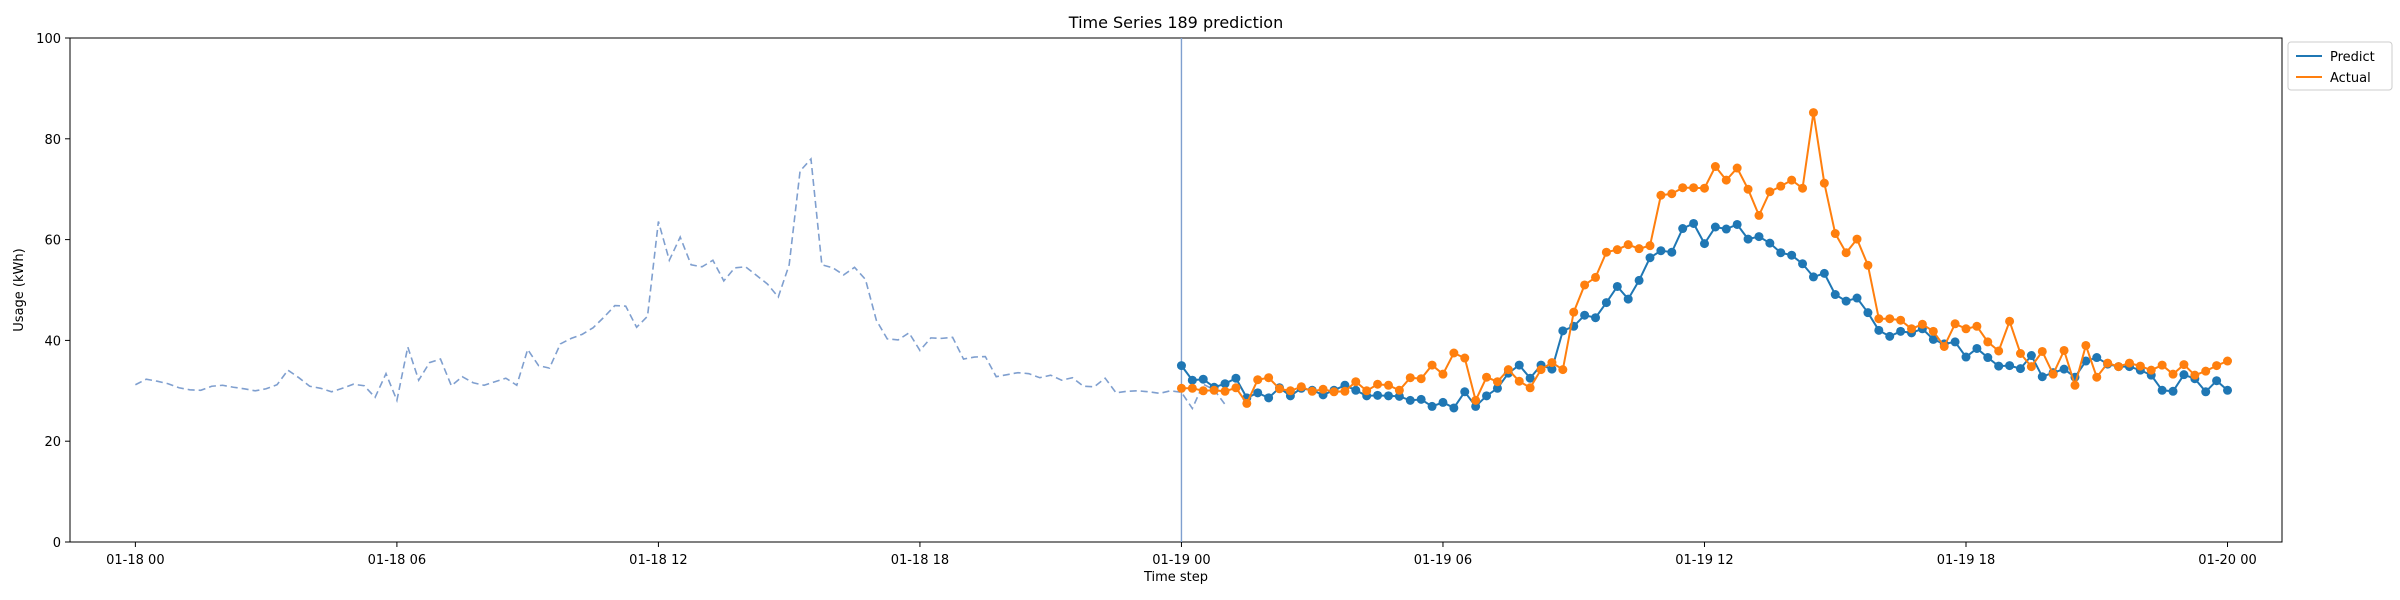 This screenshot has width=2400, height=600. What do you see at coordinates (135, 560) in the screenshot?
I see `x-tick-label: 01-18 00` at bounding box center [135, 560].